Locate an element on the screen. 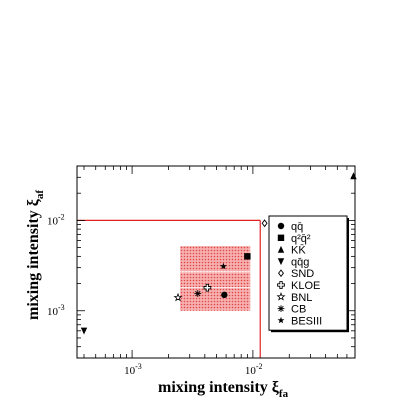 The width and height of the screenshot is (415, 415). legend-label: BESIII is located at coordinates (306, 321).